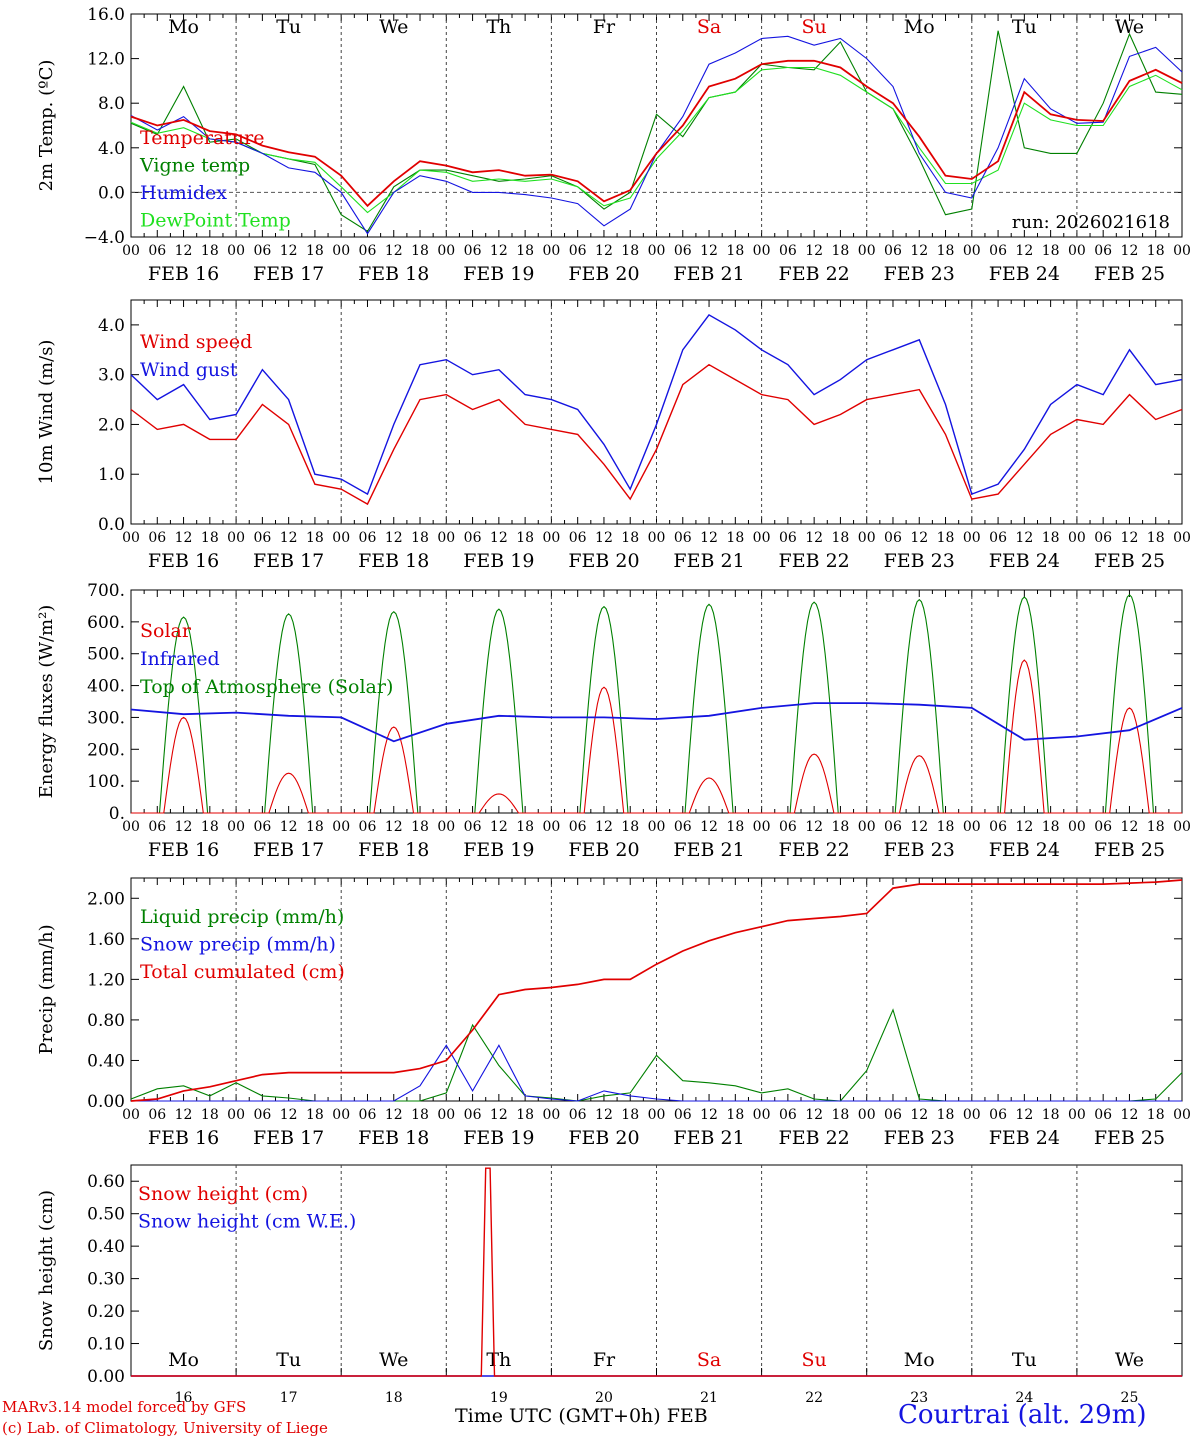 Image resolution: width=1194 pixels, height=1440 pixels. What do you see at coordinates (1024, 561) in the screenshot?
I see `date-label: FEB 24` at bounding box center [1024, 561].